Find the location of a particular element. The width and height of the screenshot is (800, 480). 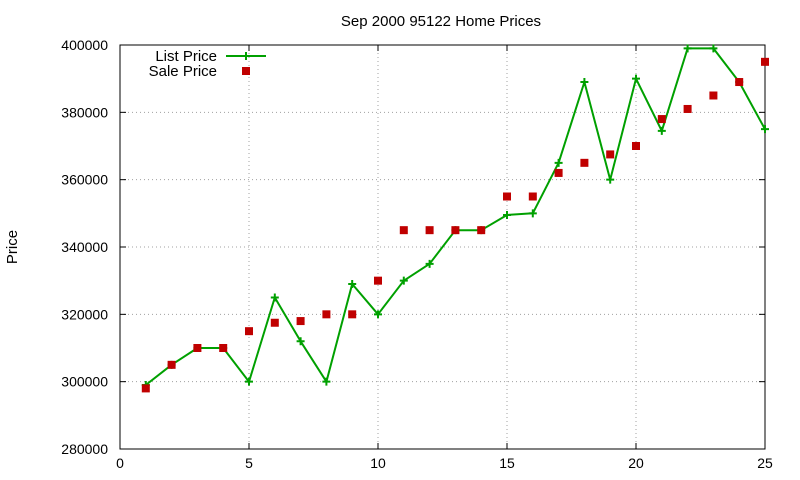

x-tick-label: 20 is located at coordinates (636, 463).